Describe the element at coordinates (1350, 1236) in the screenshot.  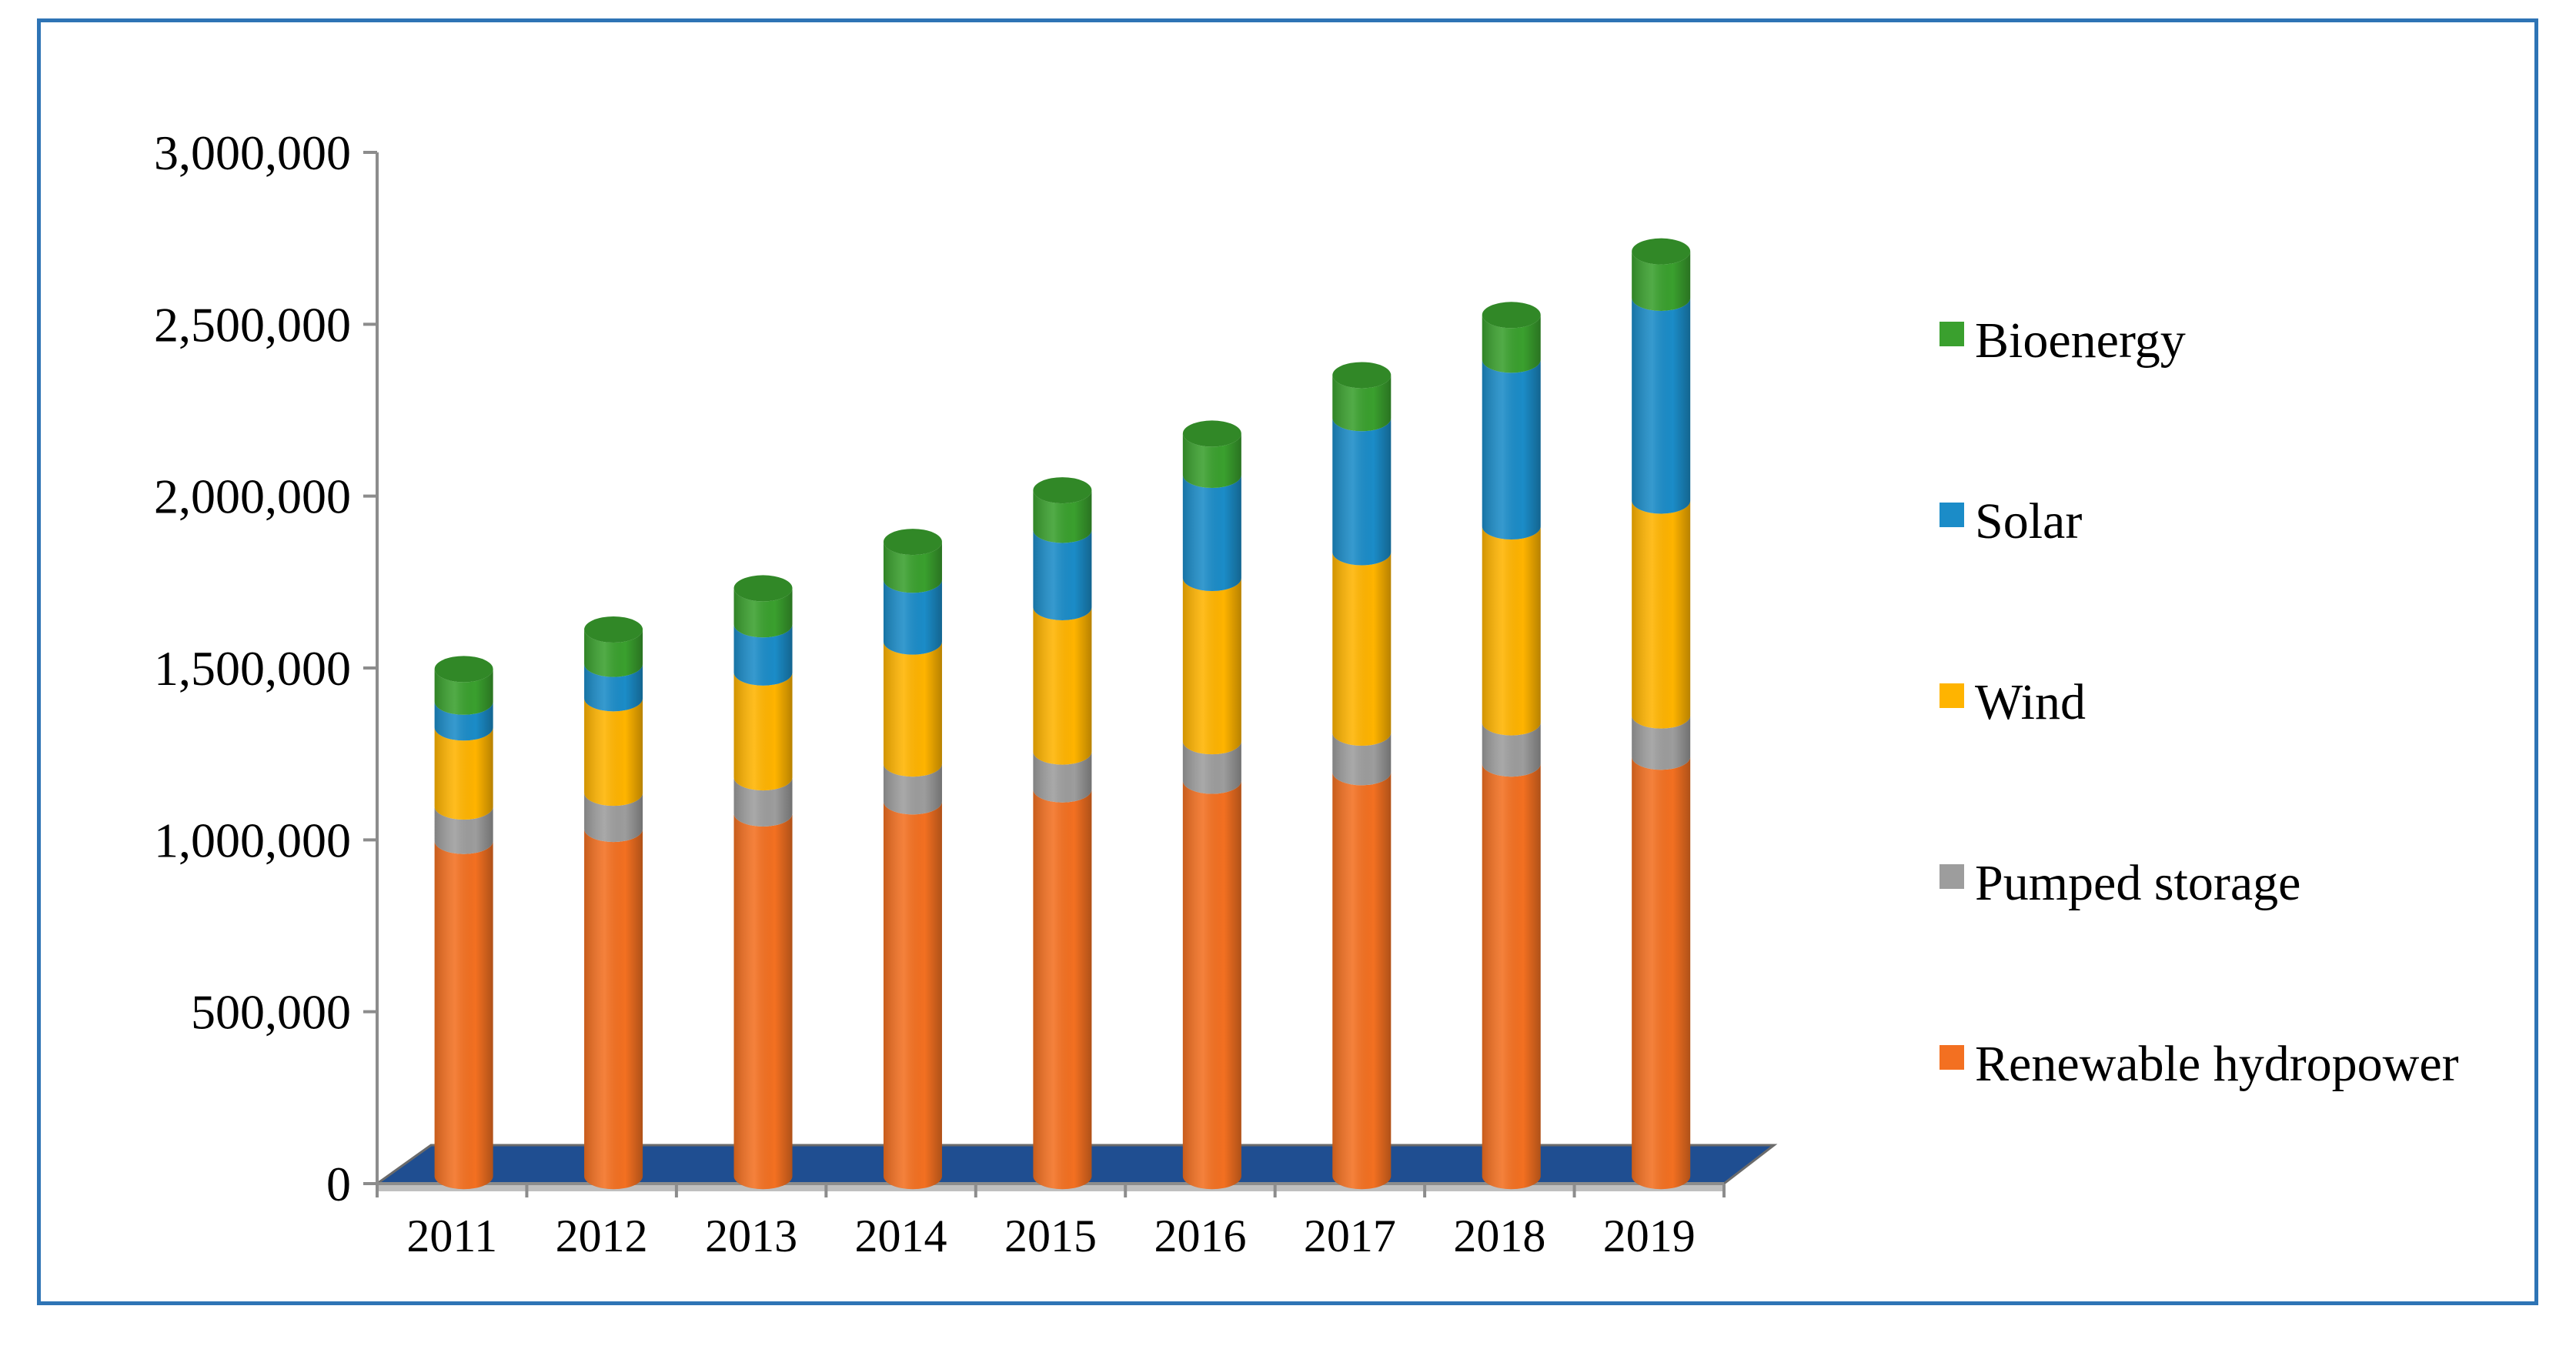
I see `x-tick-label: 2017` at that location.